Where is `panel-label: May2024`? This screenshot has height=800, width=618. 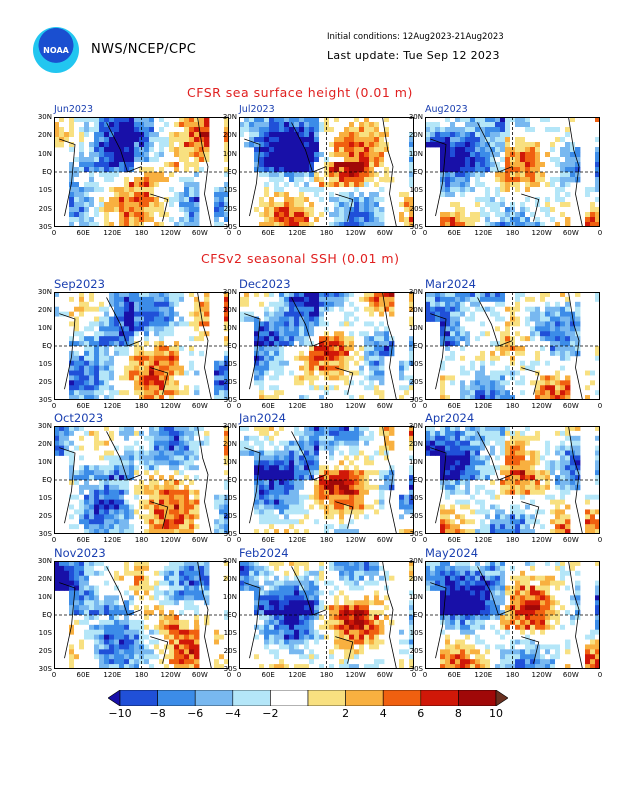
panel-label: May2024 is located at coordinates (452, 553).